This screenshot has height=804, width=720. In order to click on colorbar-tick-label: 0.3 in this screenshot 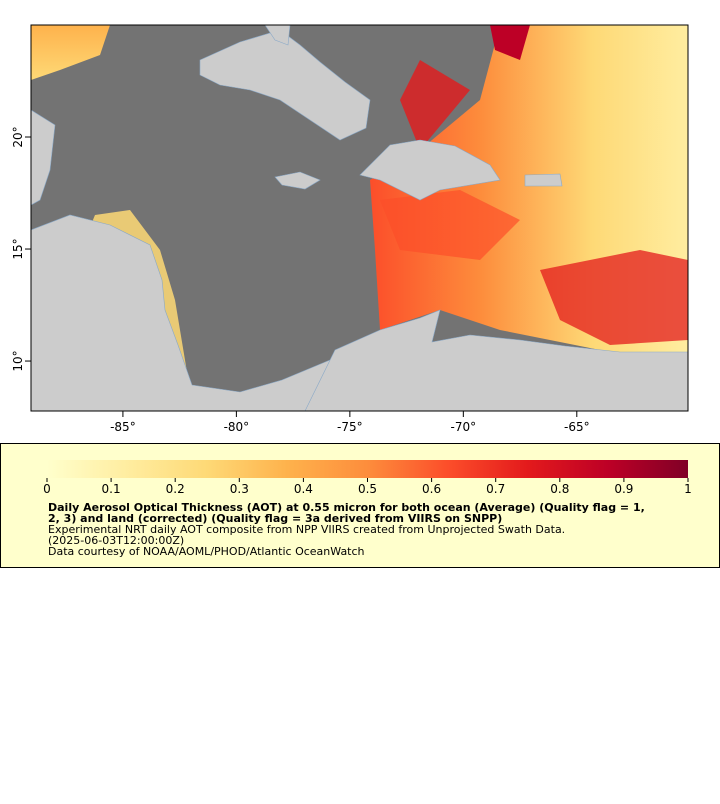, I will do `click(239, 489)`.